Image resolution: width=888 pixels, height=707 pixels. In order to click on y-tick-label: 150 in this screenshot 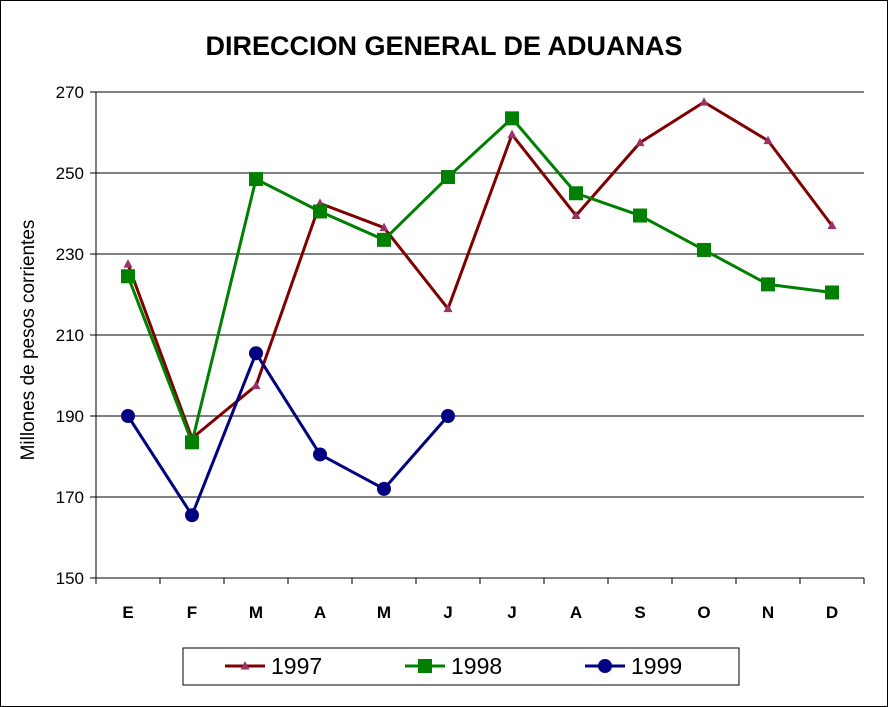, I will do `click(70, 578)`.